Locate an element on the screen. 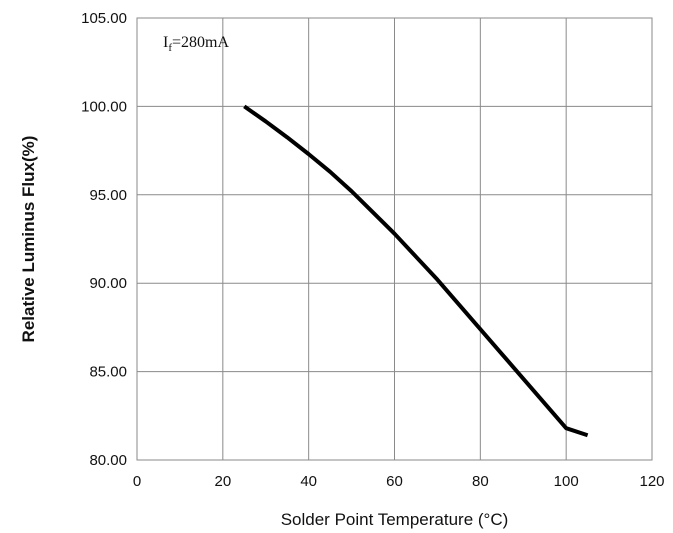 The height and width of the screenshot is (533, 673). y-tick-label: 90.00 is located at coordinates (108, 283).